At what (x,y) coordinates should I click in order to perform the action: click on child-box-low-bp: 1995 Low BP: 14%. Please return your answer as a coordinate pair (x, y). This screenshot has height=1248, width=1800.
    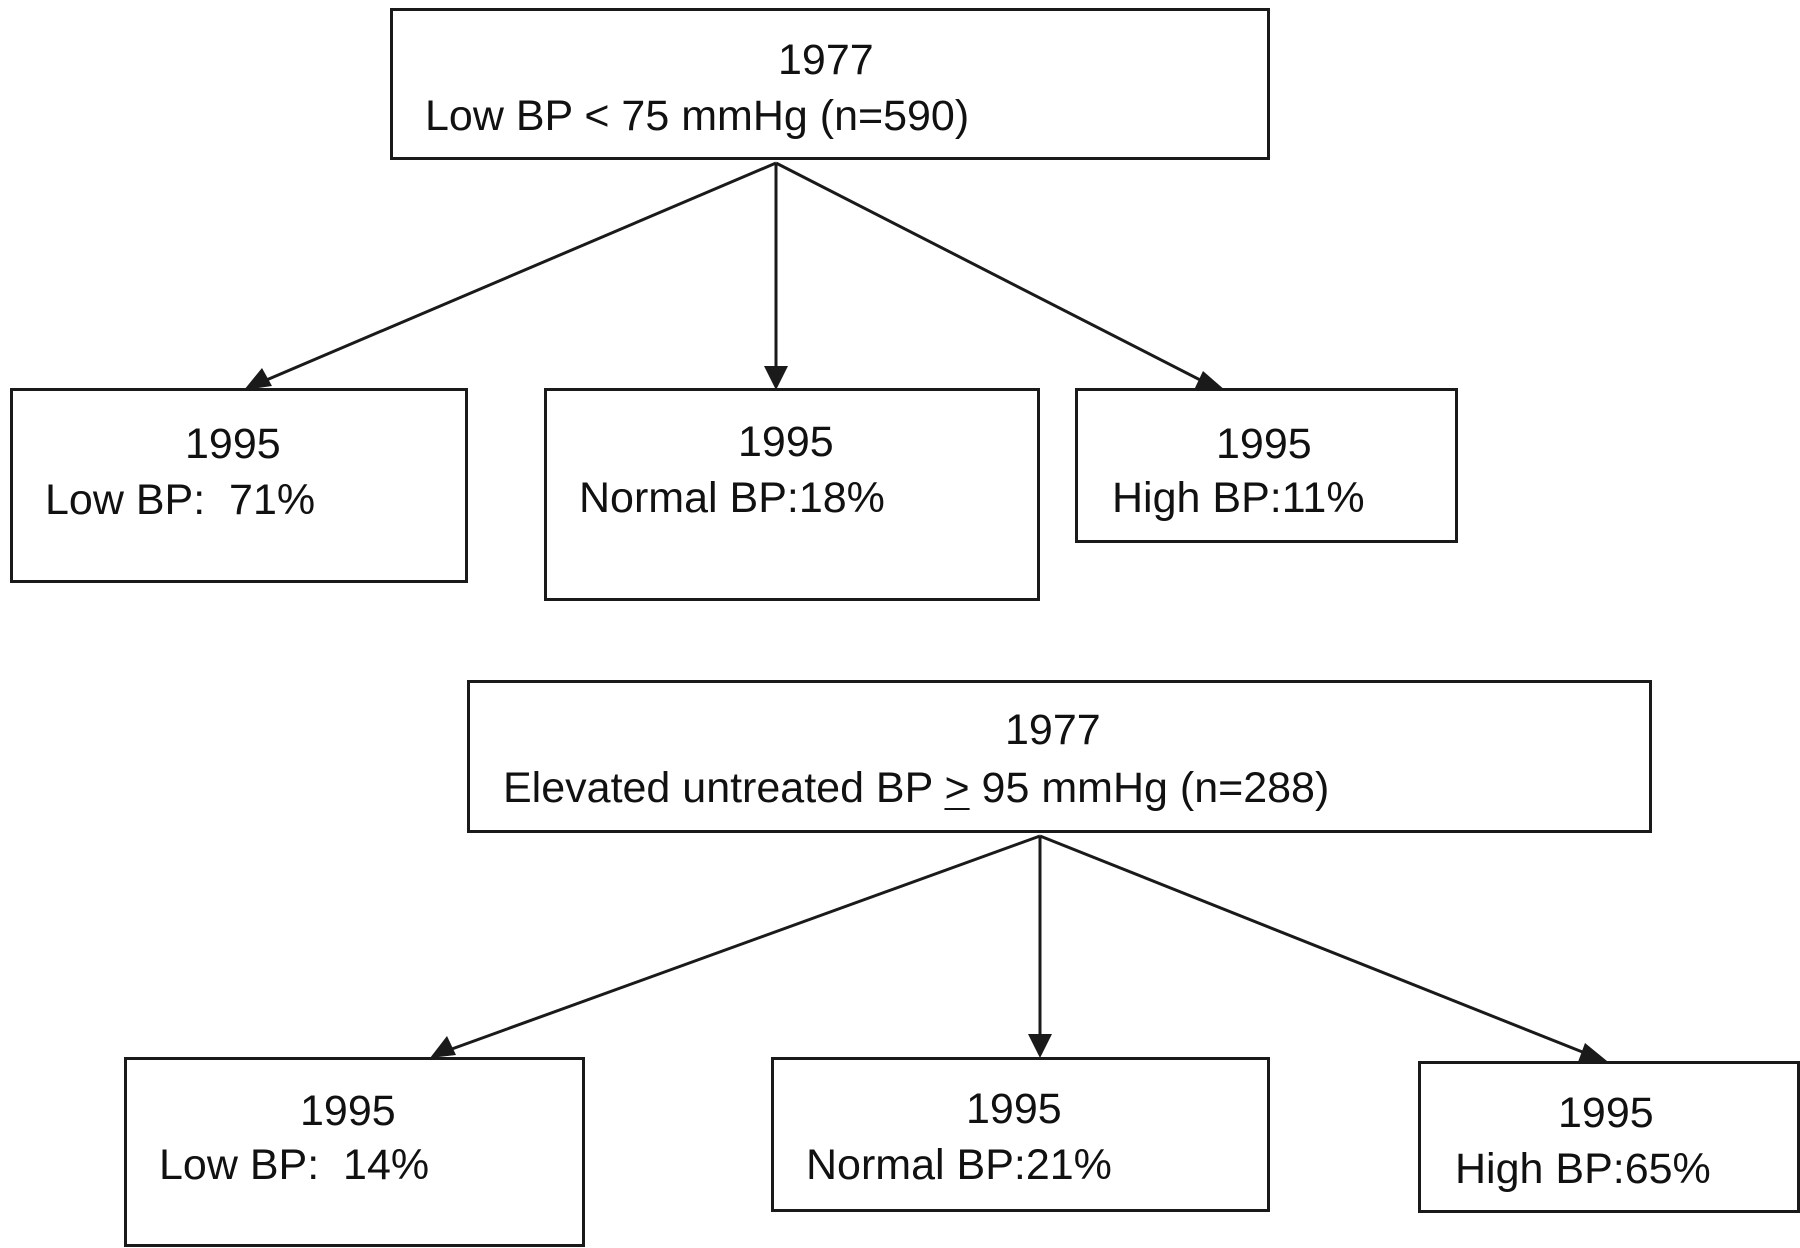
    Looking at the image, I should click on (354, 1152).